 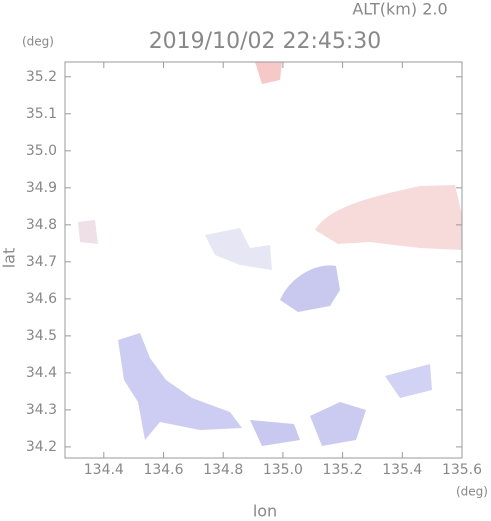 I want to click on chart-title: 2019/10/02 22:45:30, so click(x=265, y=41).